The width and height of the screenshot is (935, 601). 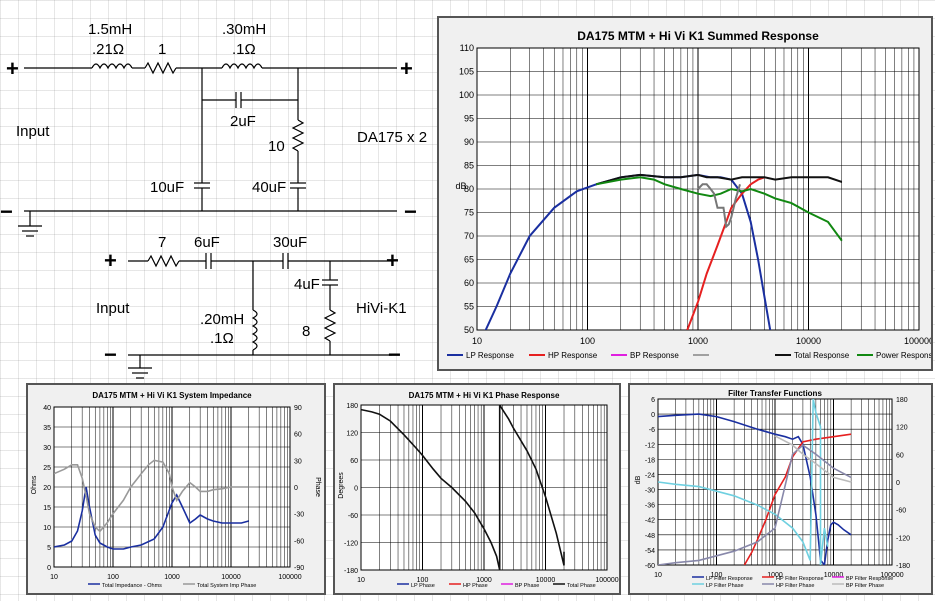 I want to click on series-line-bp-filter-phase, so click(x=813, y=459).